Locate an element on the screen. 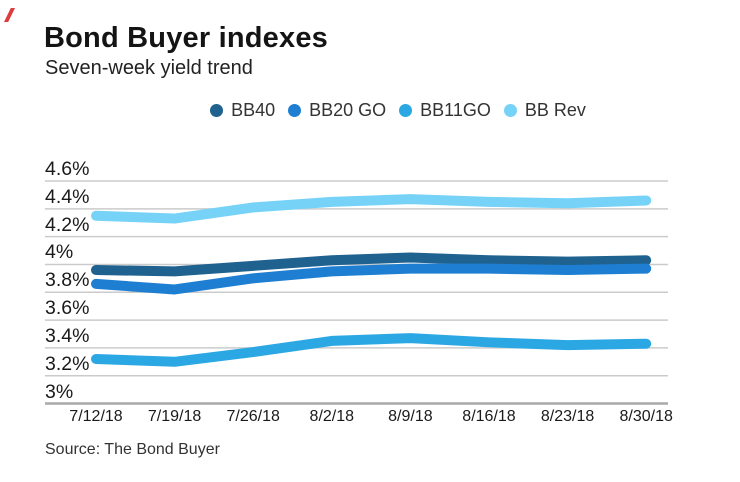 The image size is (740, 482). x-tick-label: 7/19/18 is located at coordinates (174, 416).